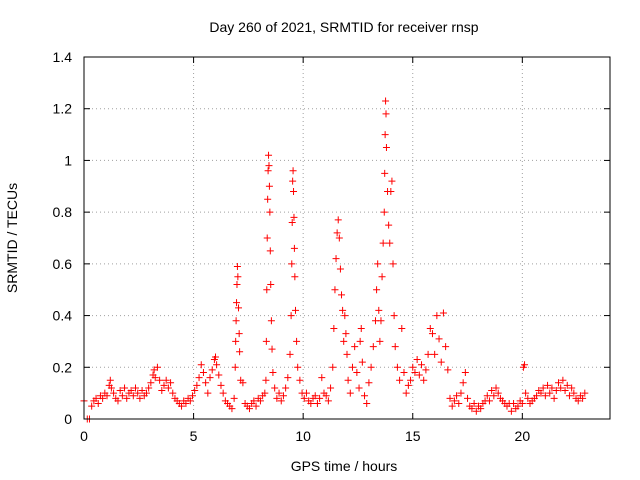  I want to click on x-tick-label: 20, so click(523, 436).